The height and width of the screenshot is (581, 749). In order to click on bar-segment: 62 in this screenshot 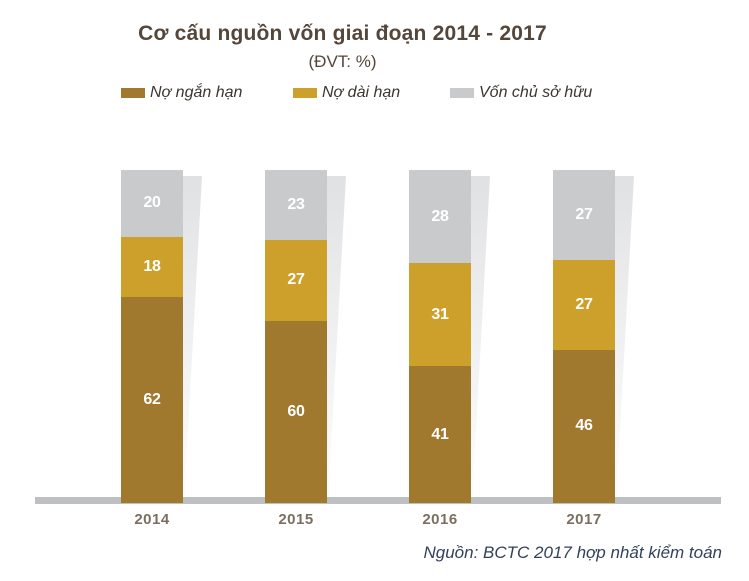, I will do `click(152, 399)`.